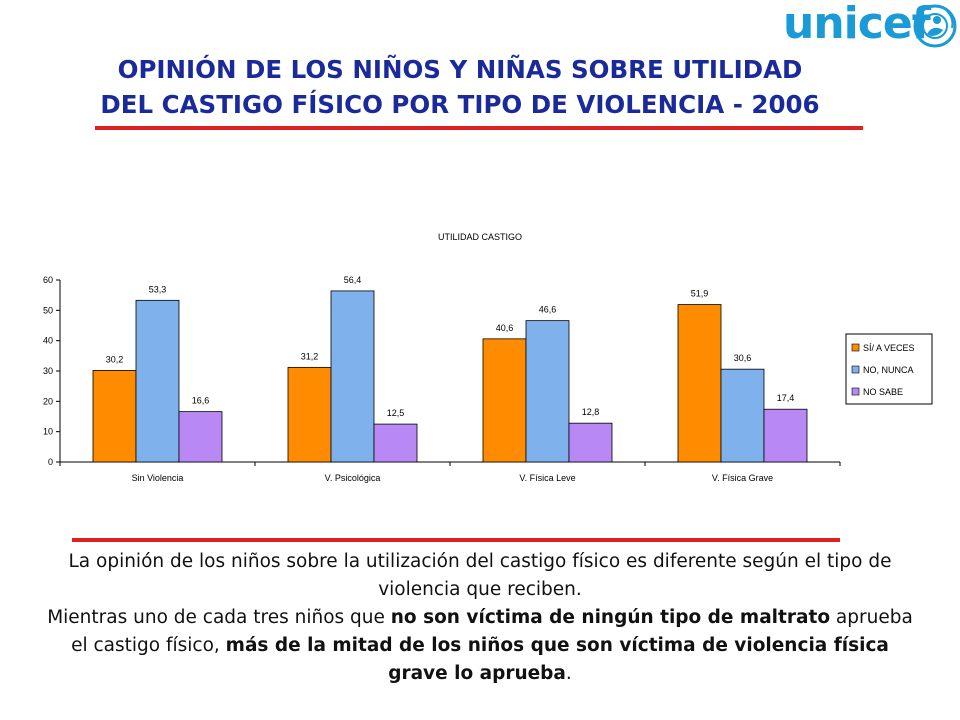 This screenshot has height=720, width=960. What do you see at coordinates (857, 24) in the screenshot?
I see `logo-wordmark: unicef` at bounding box center [857, 24].